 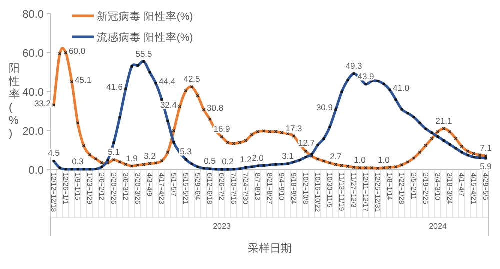 What do you see at coordinates (77, 51) in the screenshot?
I see `data-label: 60.0` at bounding box center [77, 51].